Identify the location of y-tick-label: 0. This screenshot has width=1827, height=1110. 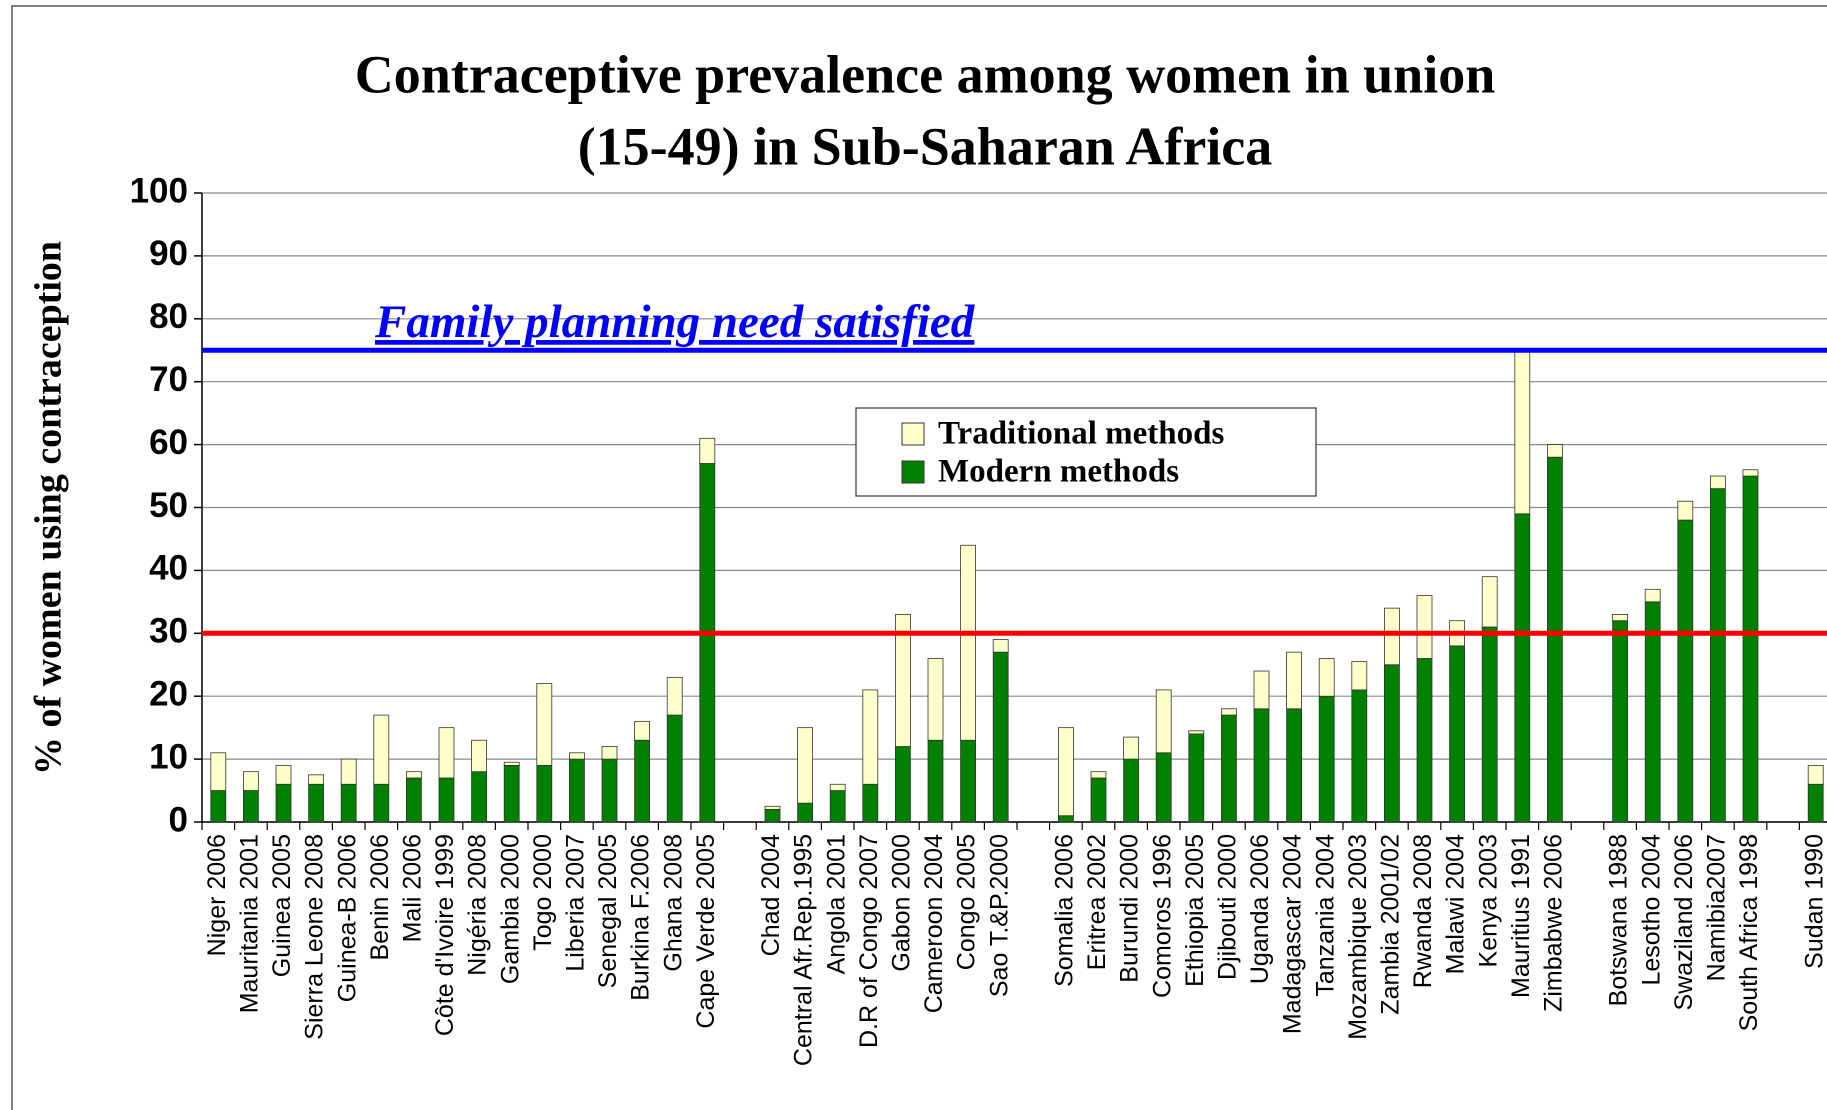
(178, 819).